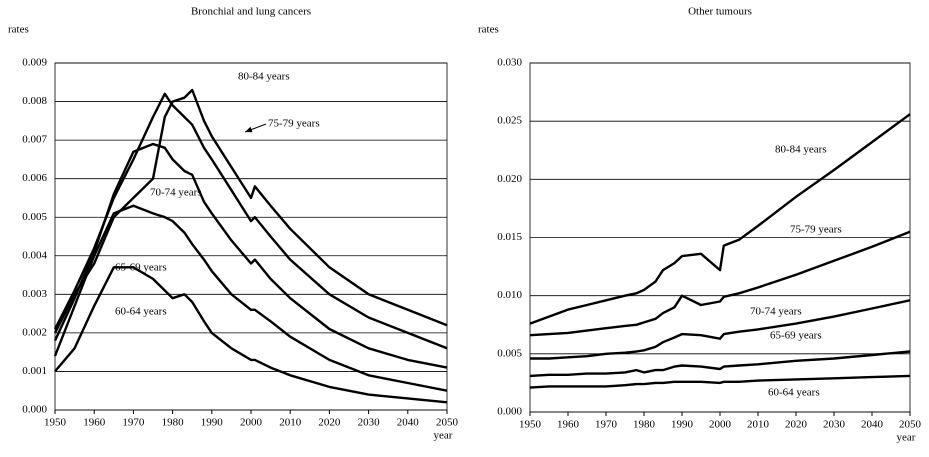 The height and width of the screenshot is (457, 929). Describe the element at coordinates (34, 294) in the screenshot. I see `y-tick-label: 0.003` at that location.